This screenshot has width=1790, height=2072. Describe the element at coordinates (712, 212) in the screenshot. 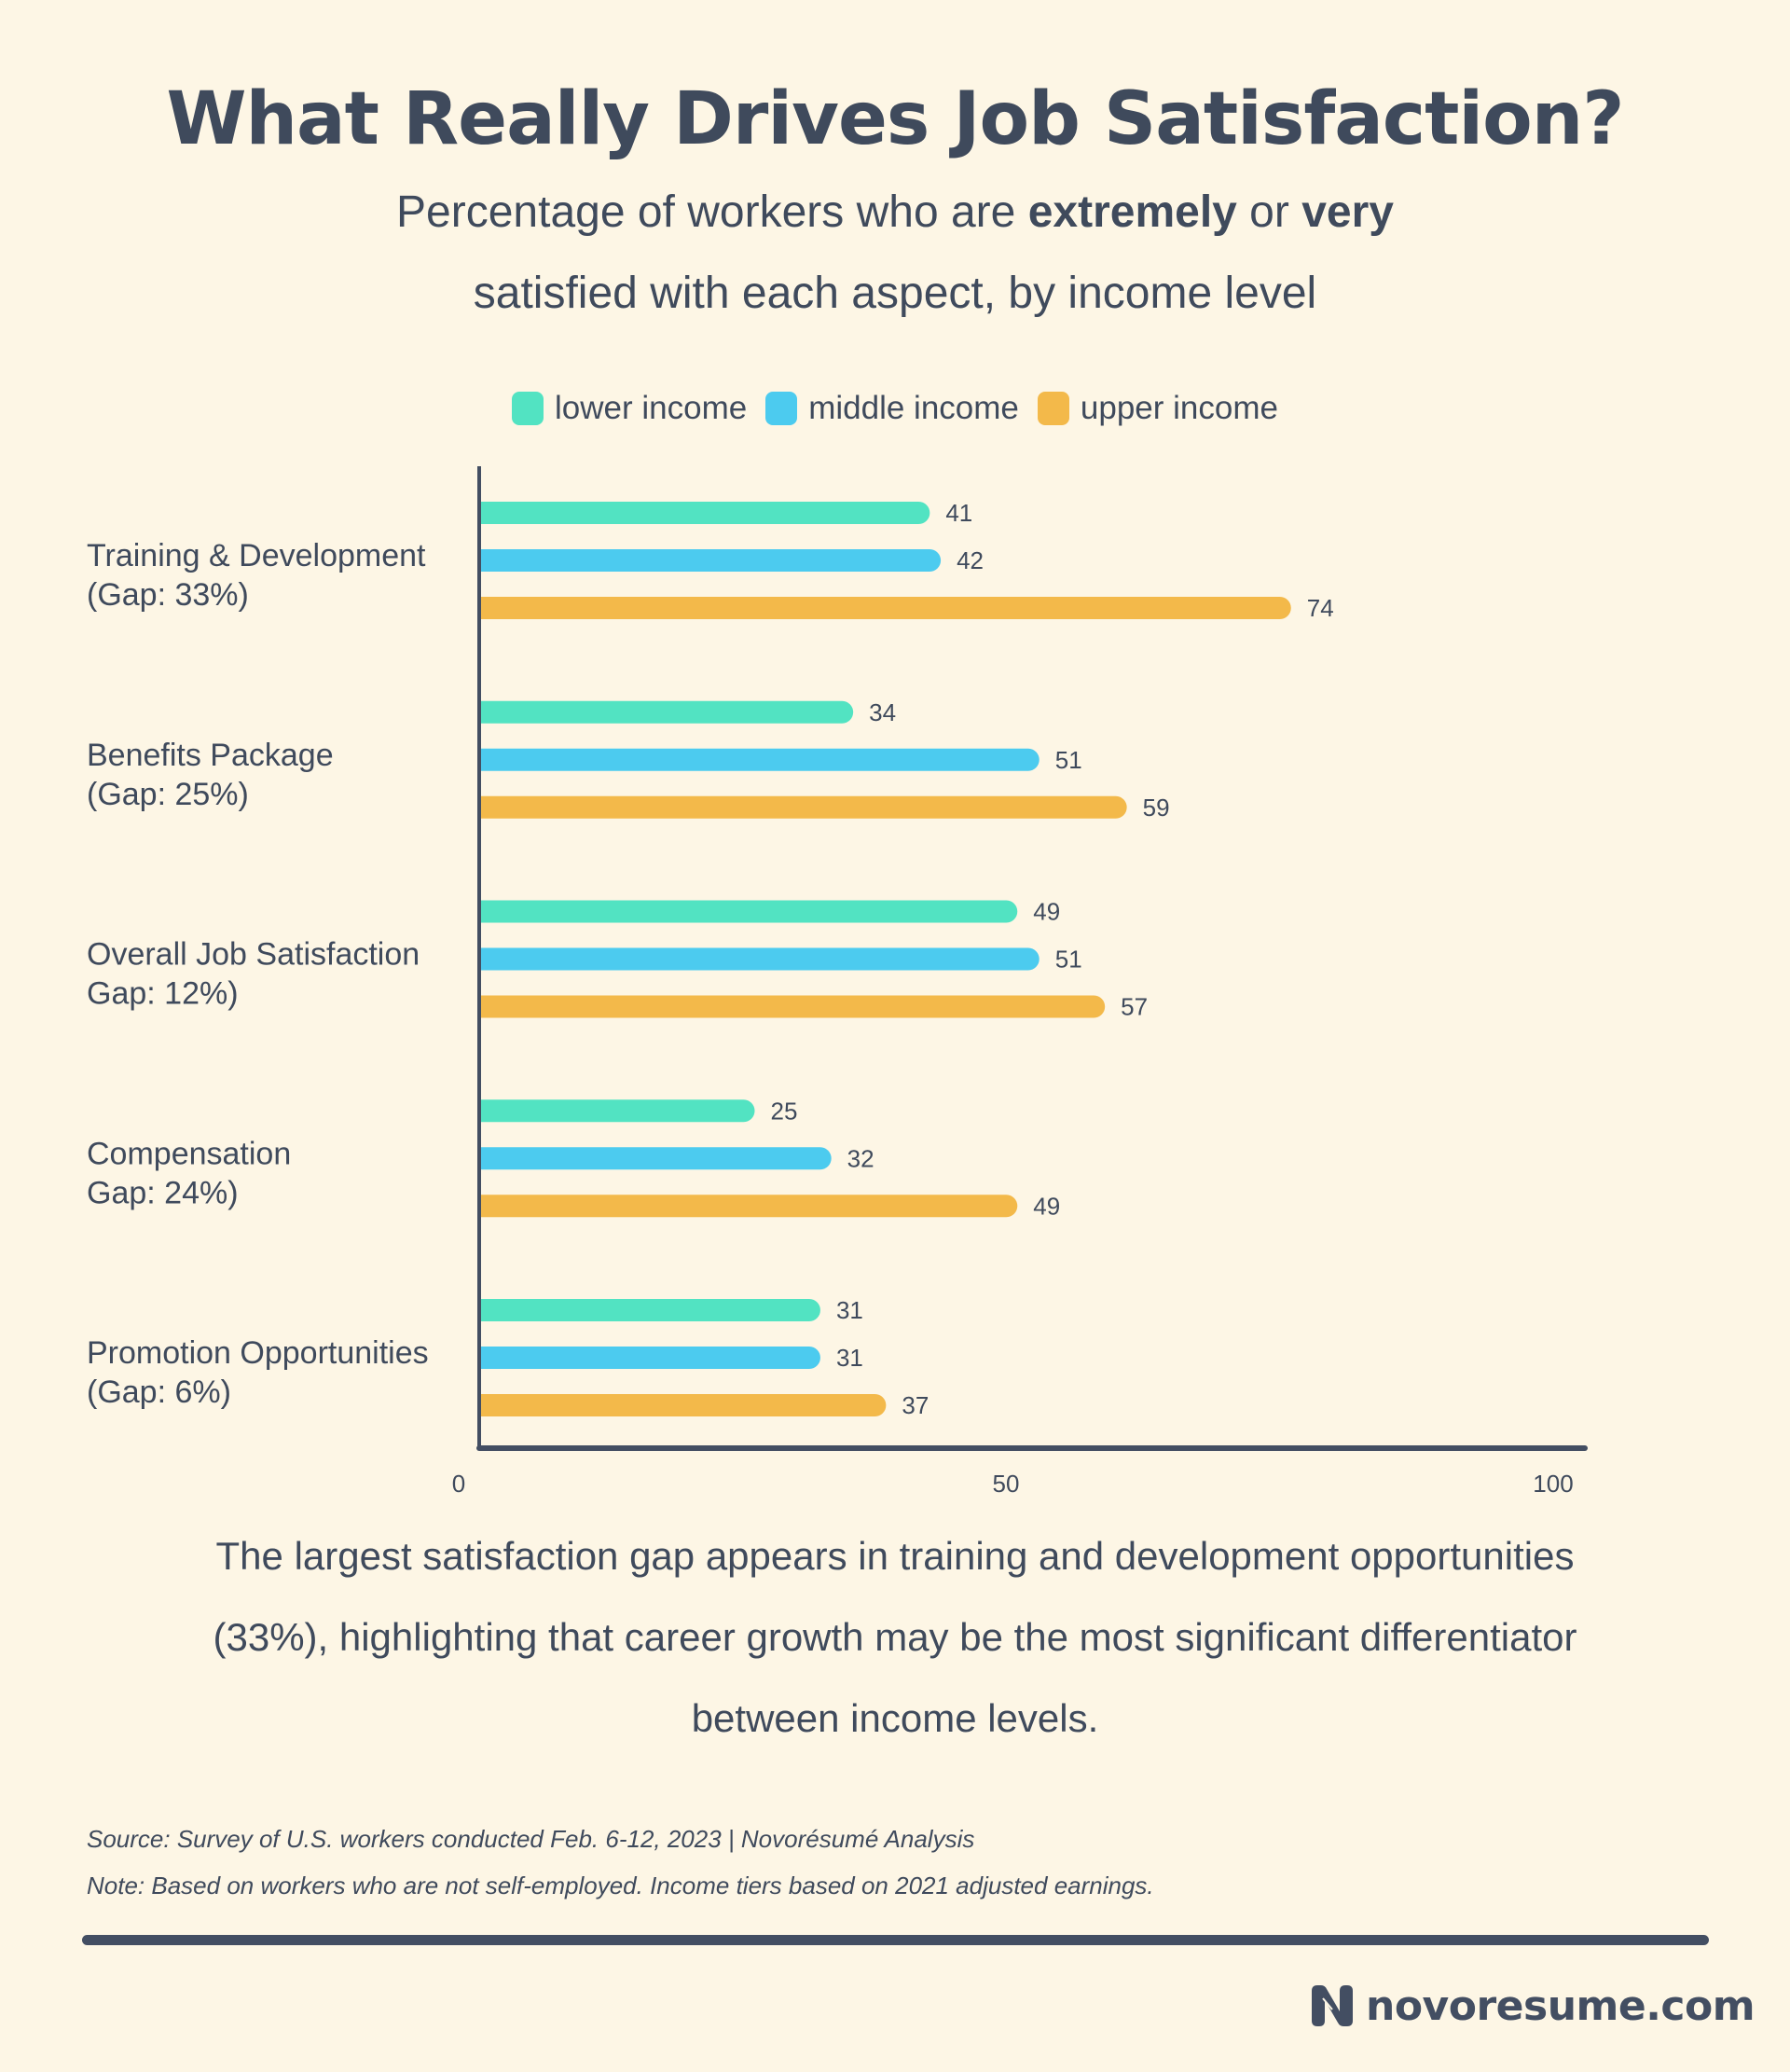

I see `subtitle-text: Percentage of workers who are` at that location.